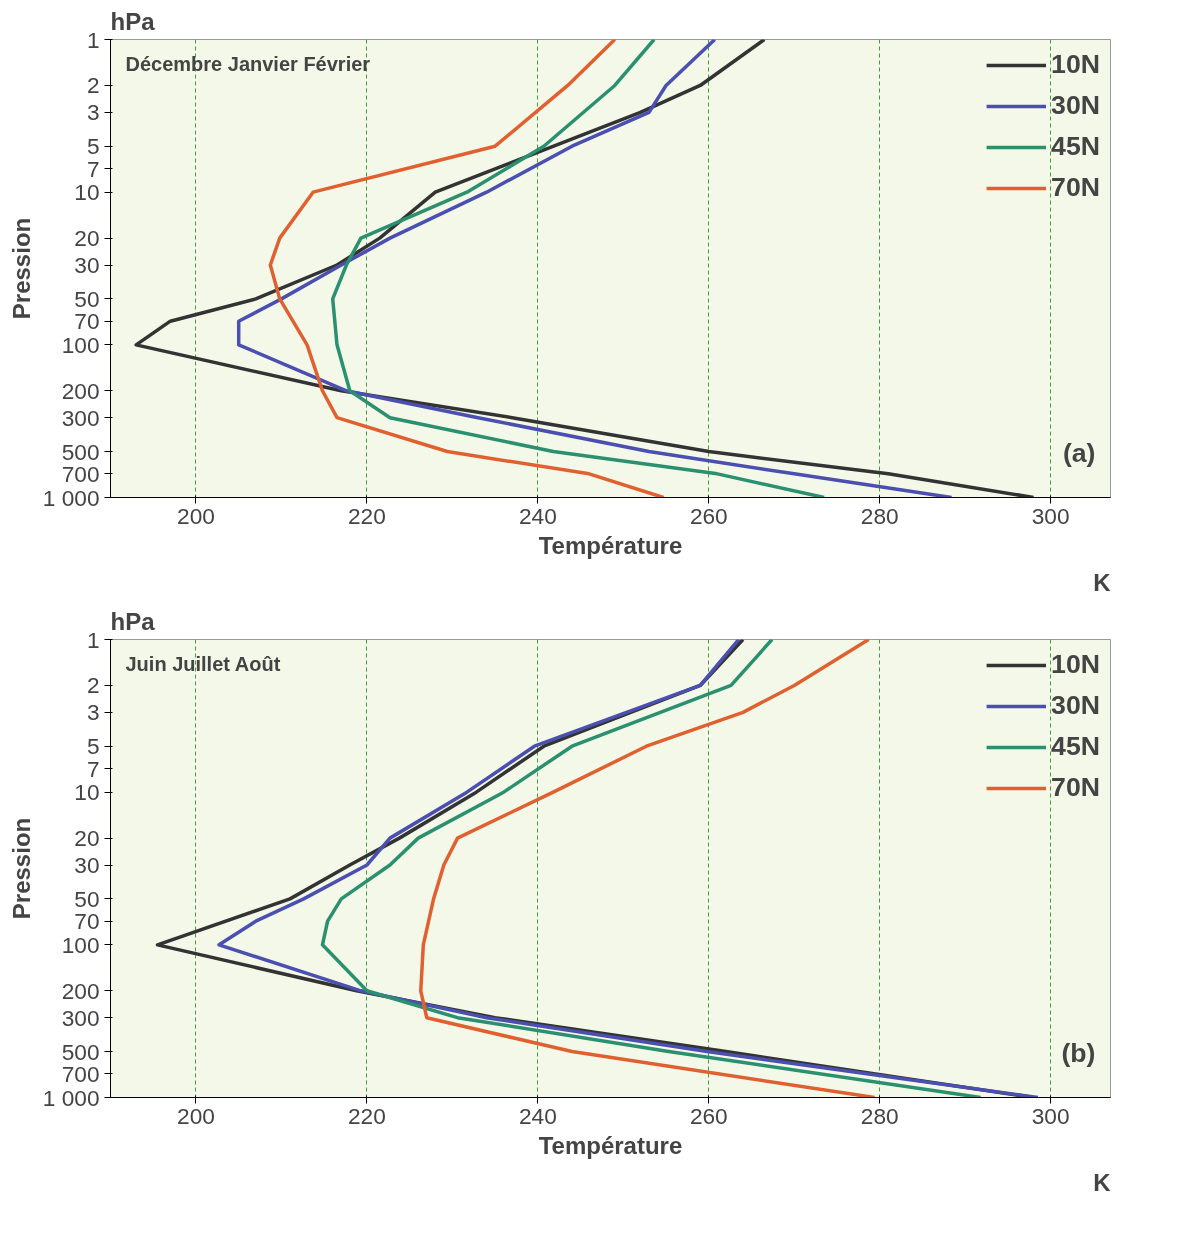 The width and height of the screenshot is (1187, 1233). What do you see at coordinates (248, 63) in the screenshot?
I see `text: Décembre Janvier Février` at bounding box center [248, 63].